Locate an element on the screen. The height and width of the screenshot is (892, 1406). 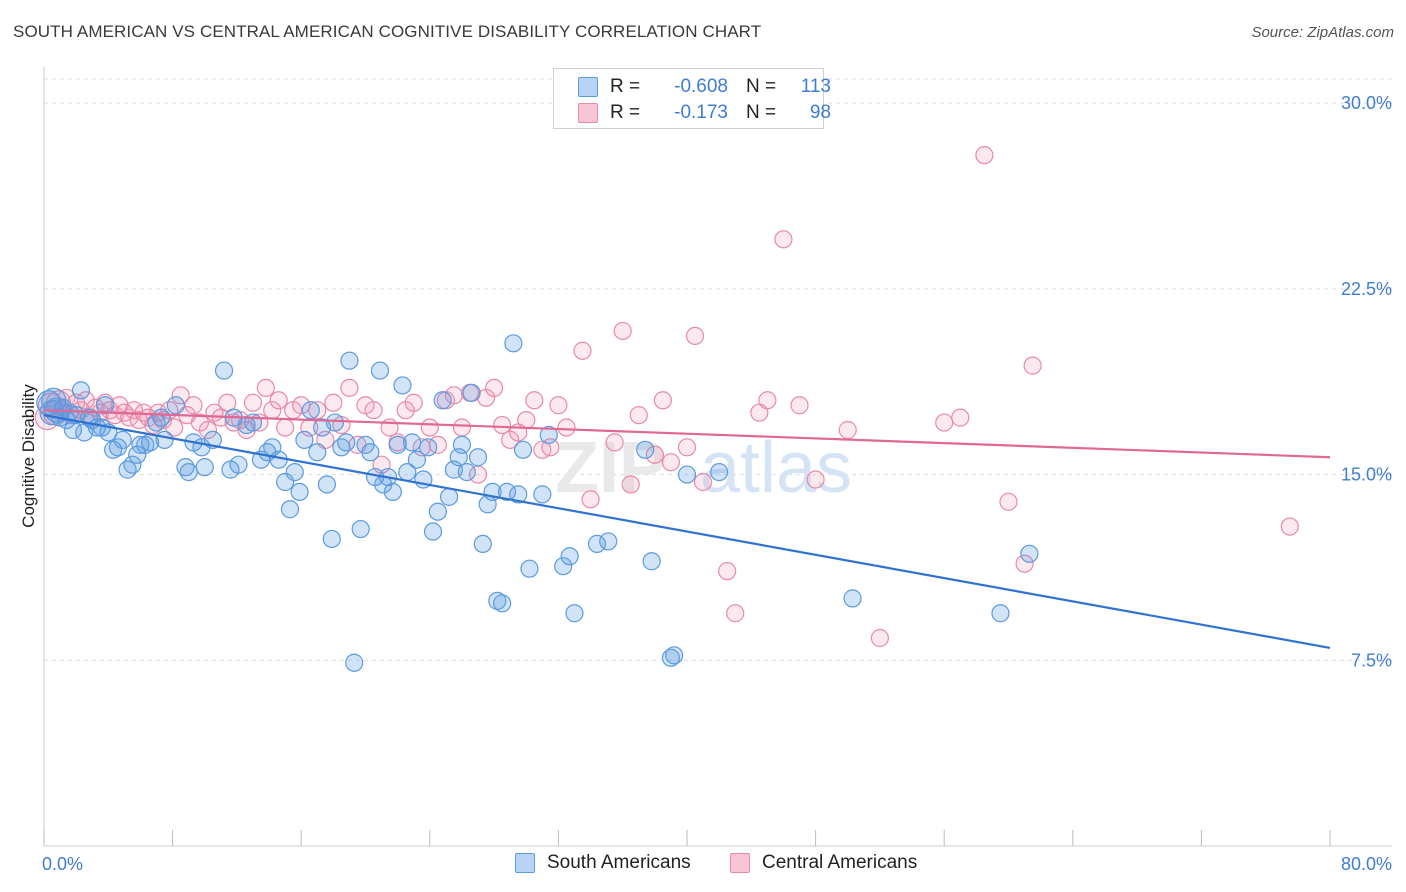
x-tick-labels: 0.0% 80.0% is located at coordinates (717, 864).